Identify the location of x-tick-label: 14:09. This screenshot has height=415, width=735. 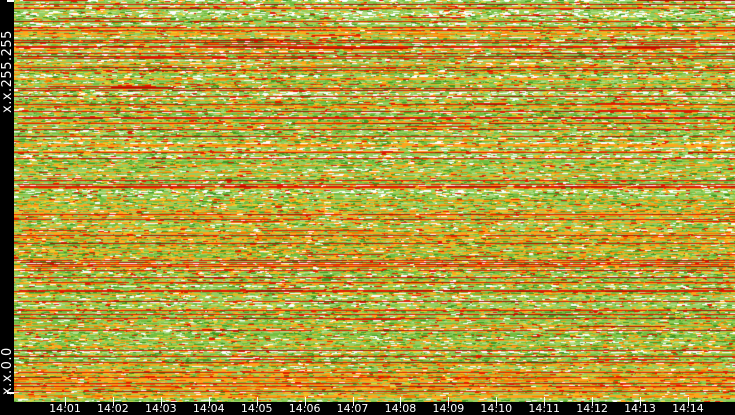
(448, 408).